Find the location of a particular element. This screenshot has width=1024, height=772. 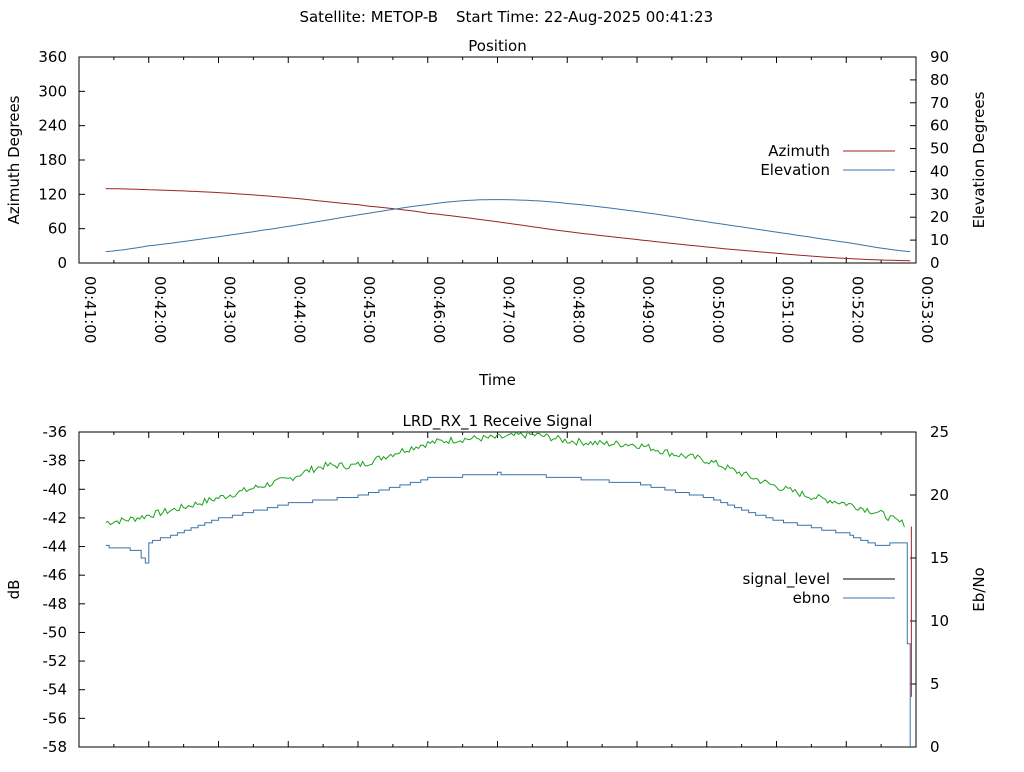

x-tick-label: 00:49:00 is located at coordinates (648, 309).